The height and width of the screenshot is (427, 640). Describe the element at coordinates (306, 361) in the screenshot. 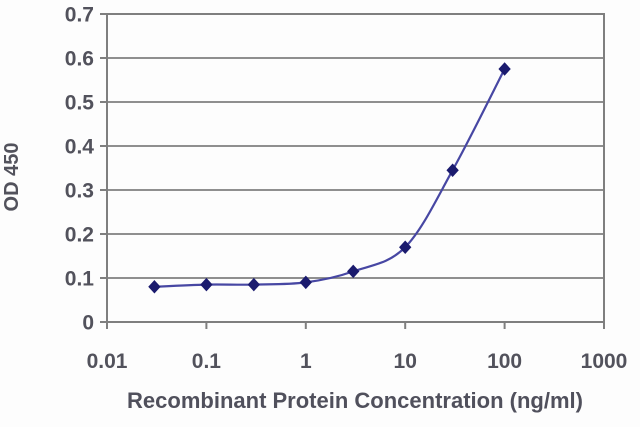

I see `x-tick-label: 1` at that location.